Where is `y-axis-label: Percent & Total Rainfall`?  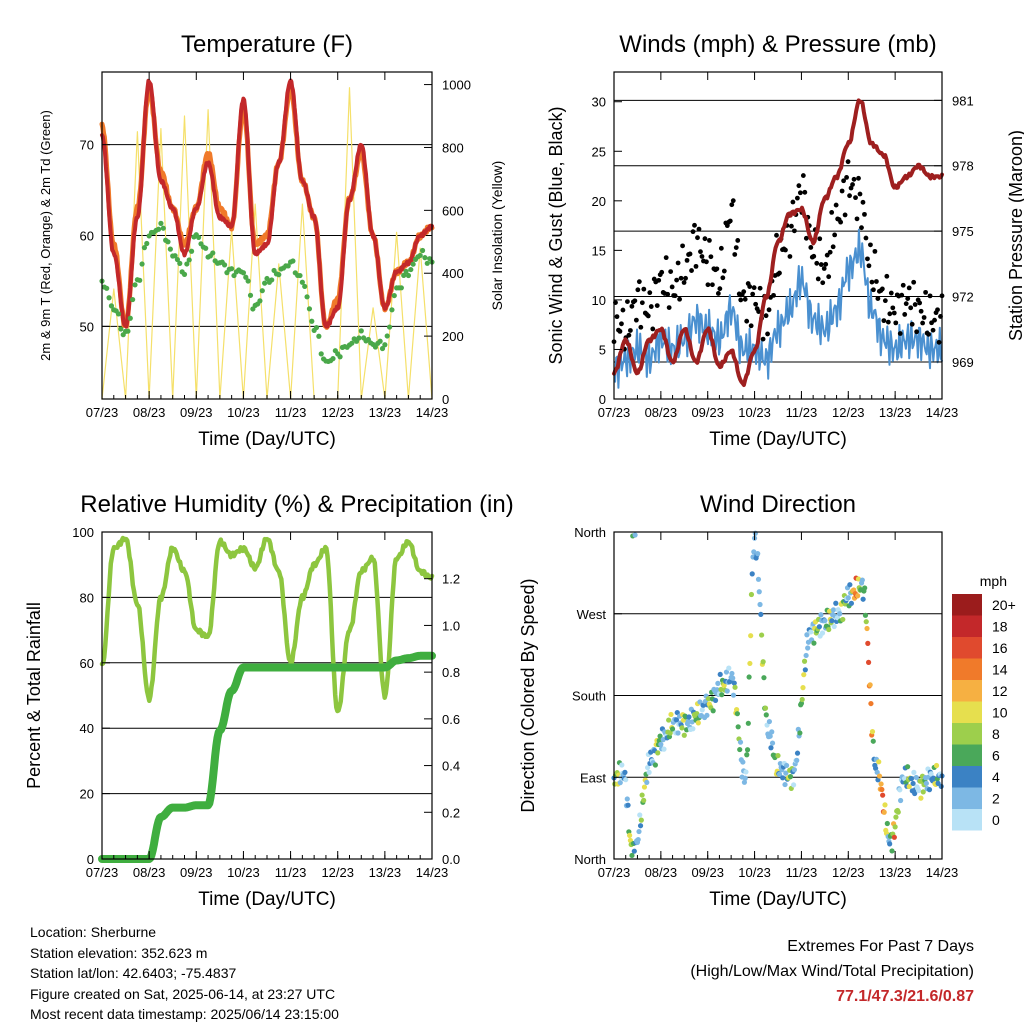 y-axis-label: Percent & Total Rainfall is located at coordinates (34, 695).